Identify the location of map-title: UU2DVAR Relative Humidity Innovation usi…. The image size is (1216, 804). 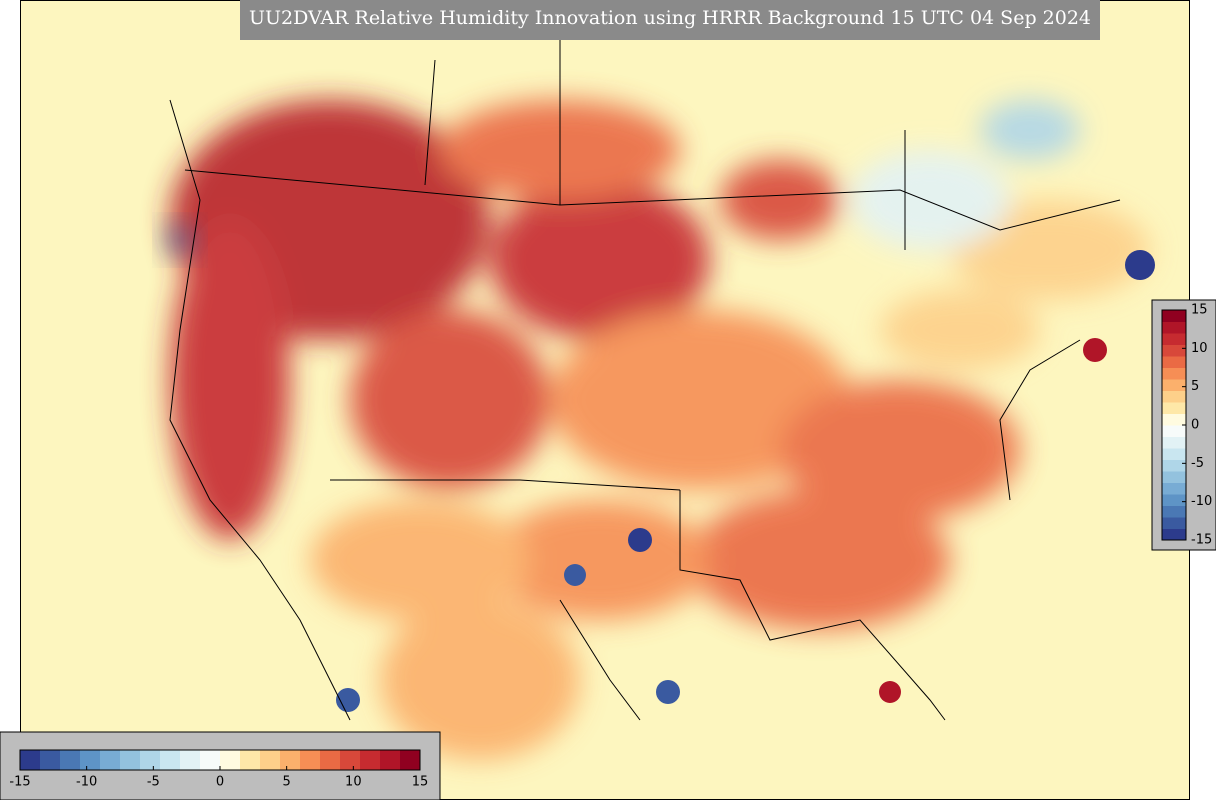
(670, 18).